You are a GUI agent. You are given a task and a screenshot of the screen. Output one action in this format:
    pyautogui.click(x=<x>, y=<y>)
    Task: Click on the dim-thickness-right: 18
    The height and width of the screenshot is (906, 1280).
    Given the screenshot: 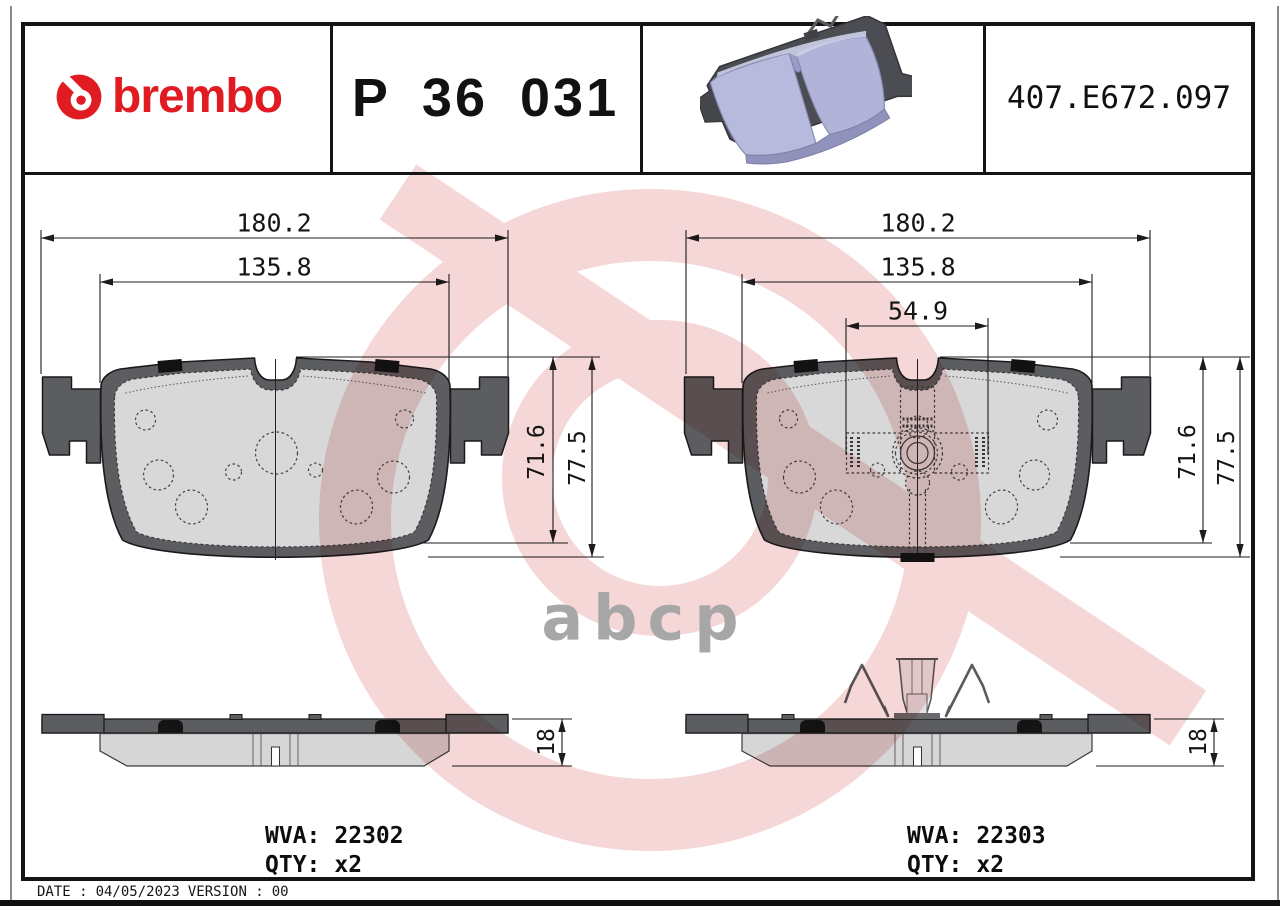 What is the action you would take?
    pyautogui.click(x=1199, y=742)
    